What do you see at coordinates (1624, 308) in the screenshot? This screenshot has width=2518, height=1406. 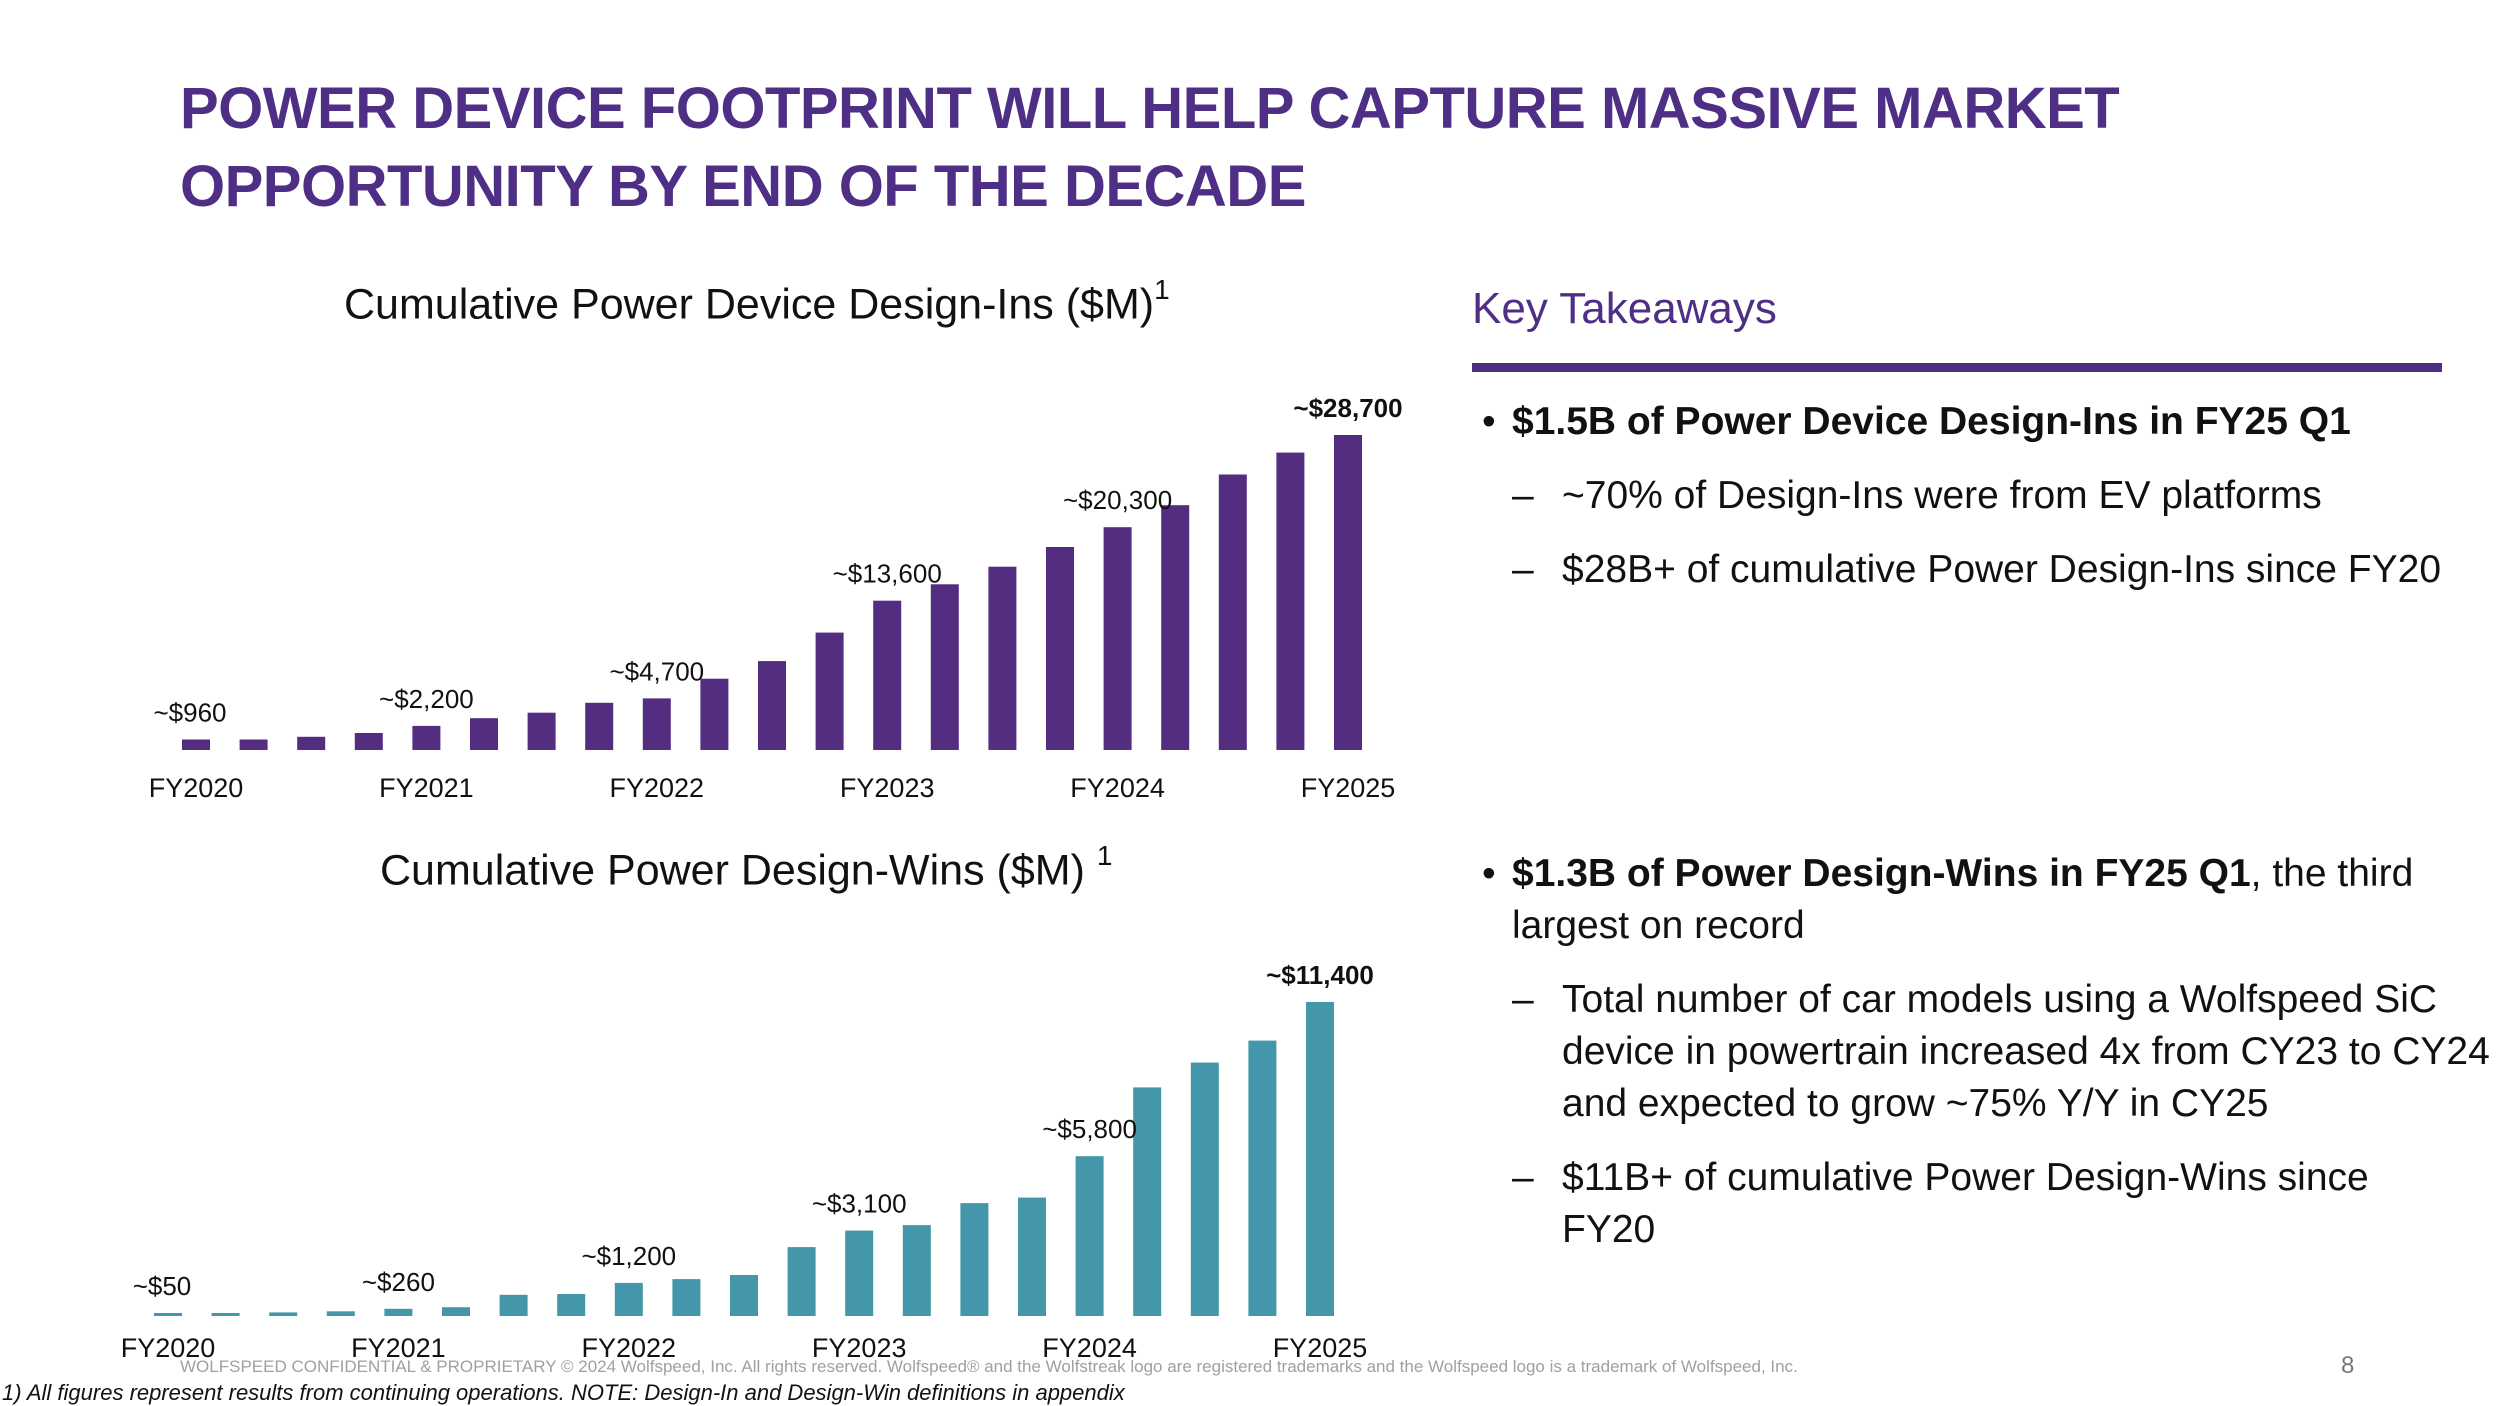 I see `key-takeaways-header: Key Takeaways` at bounding box center [1624, 308].